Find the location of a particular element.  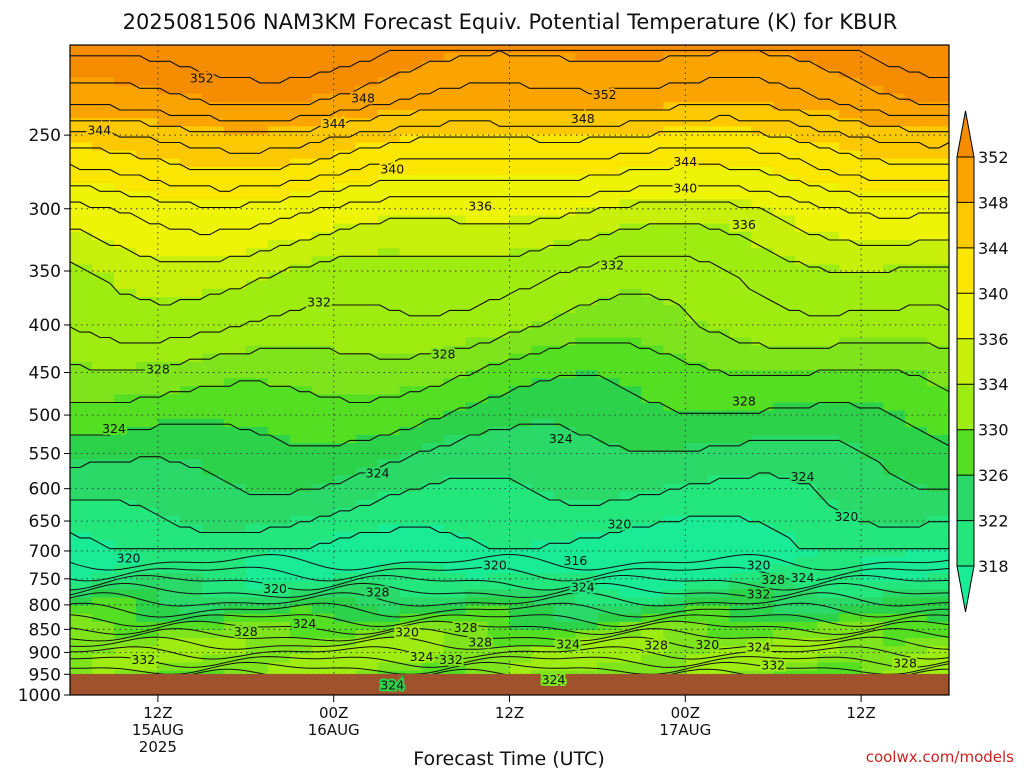

credit-text: coolwx.com/models is located at coordinates (940, 757).